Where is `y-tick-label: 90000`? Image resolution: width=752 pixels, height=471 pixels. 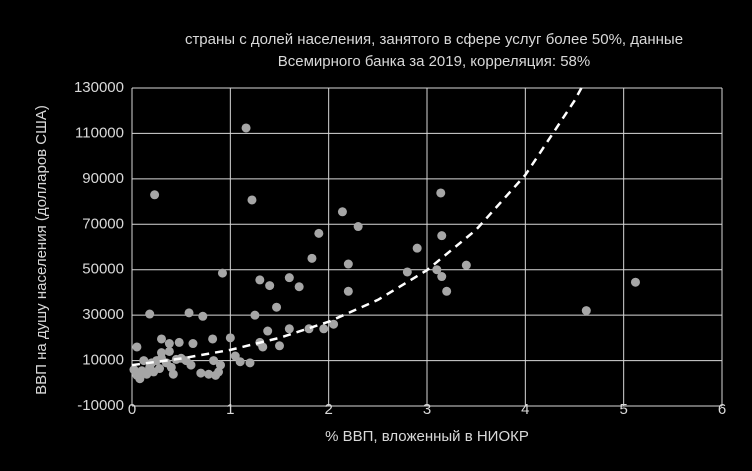 y-tick-label: 90000 is located at coordinates (103, 178).